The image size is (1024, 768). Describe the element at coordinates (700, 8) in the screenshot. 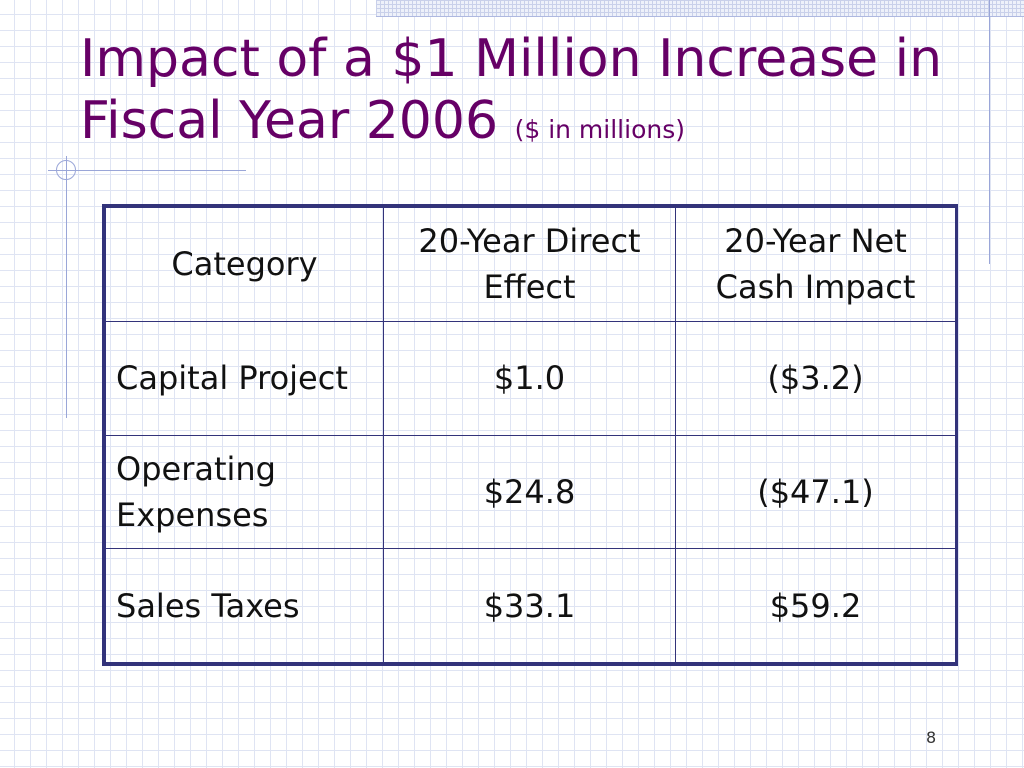

I see `top-decorative-band` at that location.